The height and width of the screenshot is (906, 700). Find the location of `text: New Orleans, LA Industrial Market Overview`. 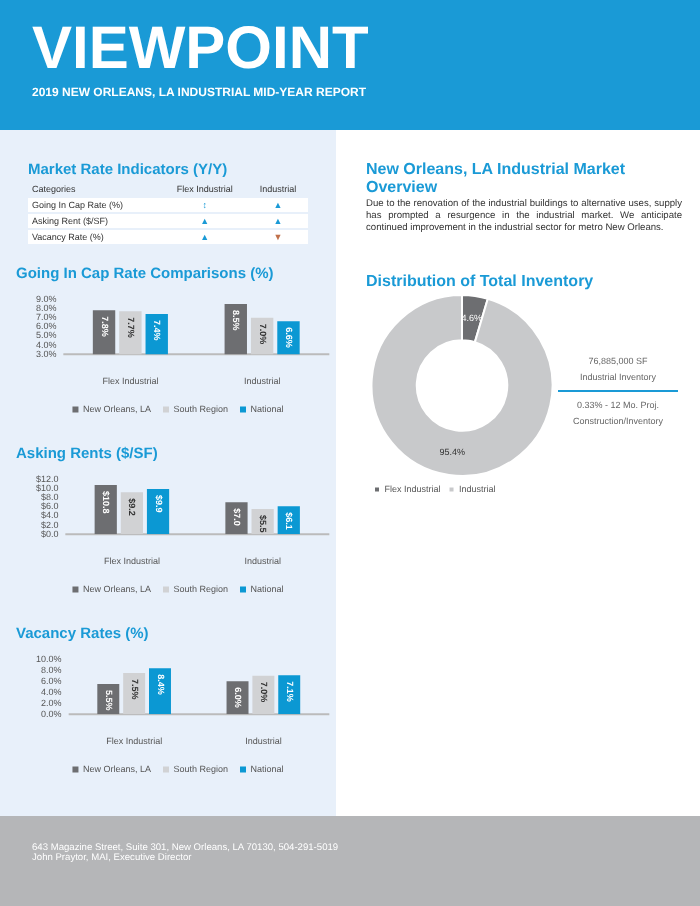

text: New Orleans, LA Industrial Market Overview is located at coordinates (497, 178).